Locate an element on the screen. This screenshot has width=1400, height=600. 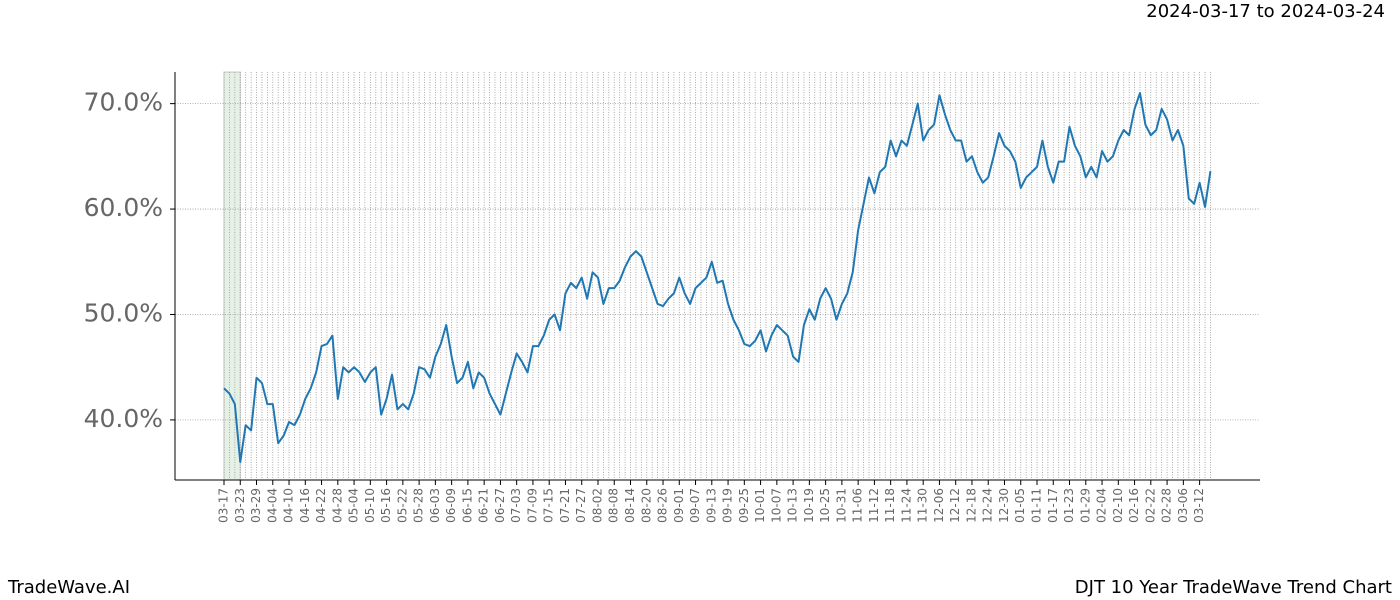
x-tick-label: 01-05 is located at coordinates (1020, 505).